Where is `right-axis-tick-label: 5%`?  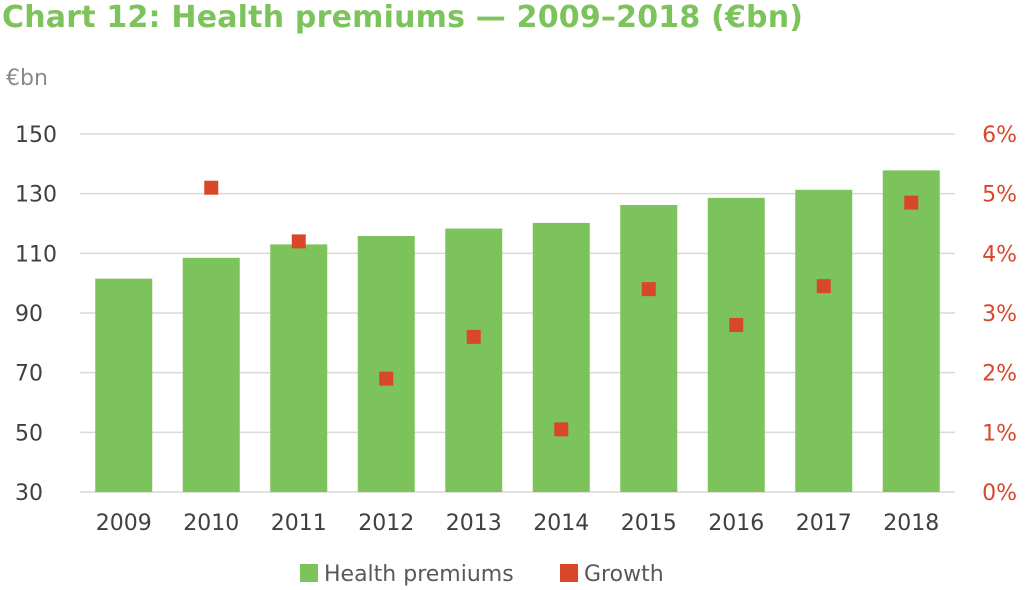 right-axis-tick-label: 5% is located at coordinates (999, 195).